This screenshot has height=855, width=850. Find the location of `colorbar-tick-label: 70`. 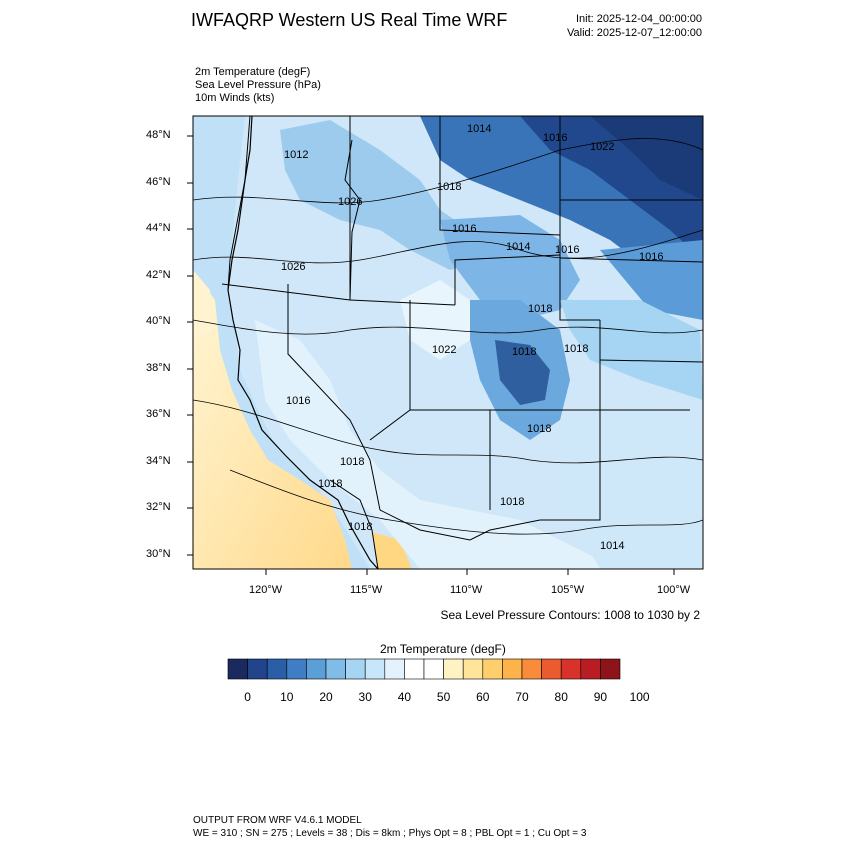

colorbar-tick-label: 70 is located at coordinates (522, 697).